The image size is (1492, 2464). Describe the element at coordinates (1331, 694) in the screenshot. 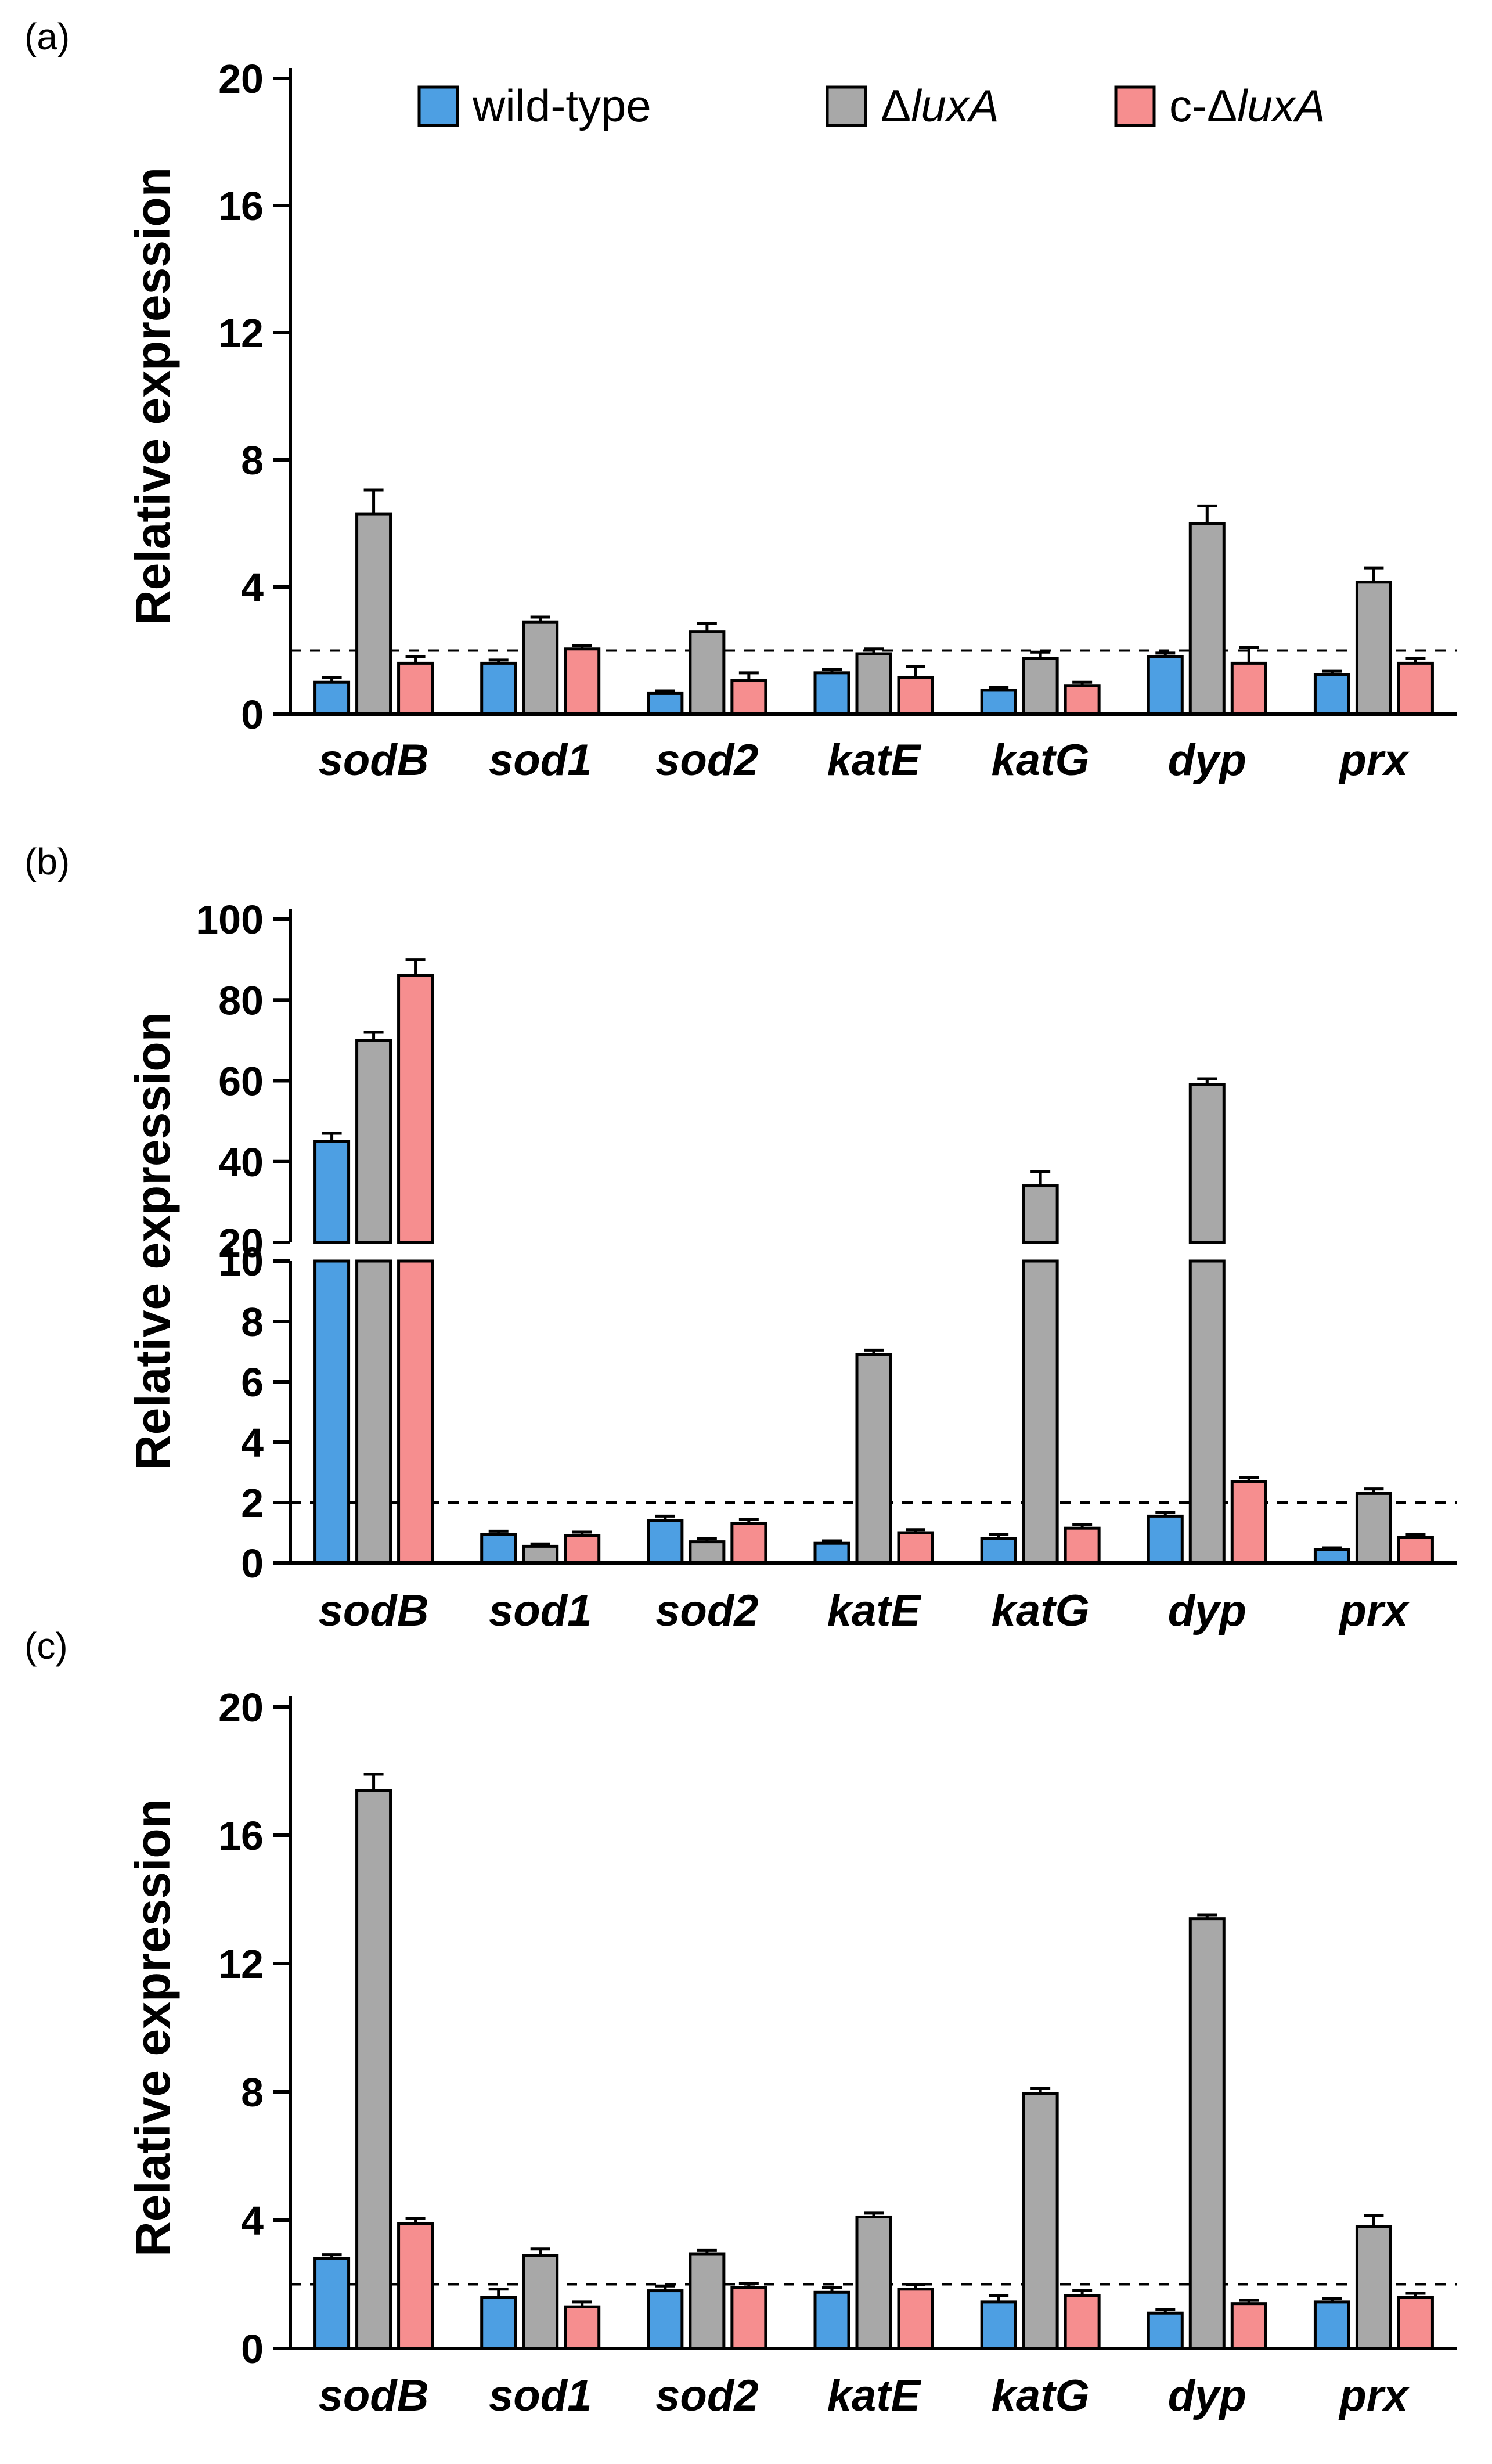

I see `bar-a-prx-wild-type` at that location.